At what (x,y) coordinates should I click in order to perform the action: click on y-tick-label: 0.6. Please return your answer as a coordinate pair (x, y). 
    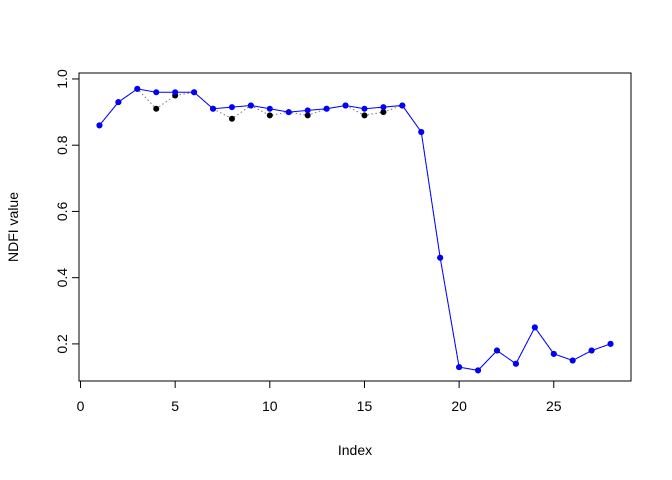
    Looking at the image, I should click on (62, 211).